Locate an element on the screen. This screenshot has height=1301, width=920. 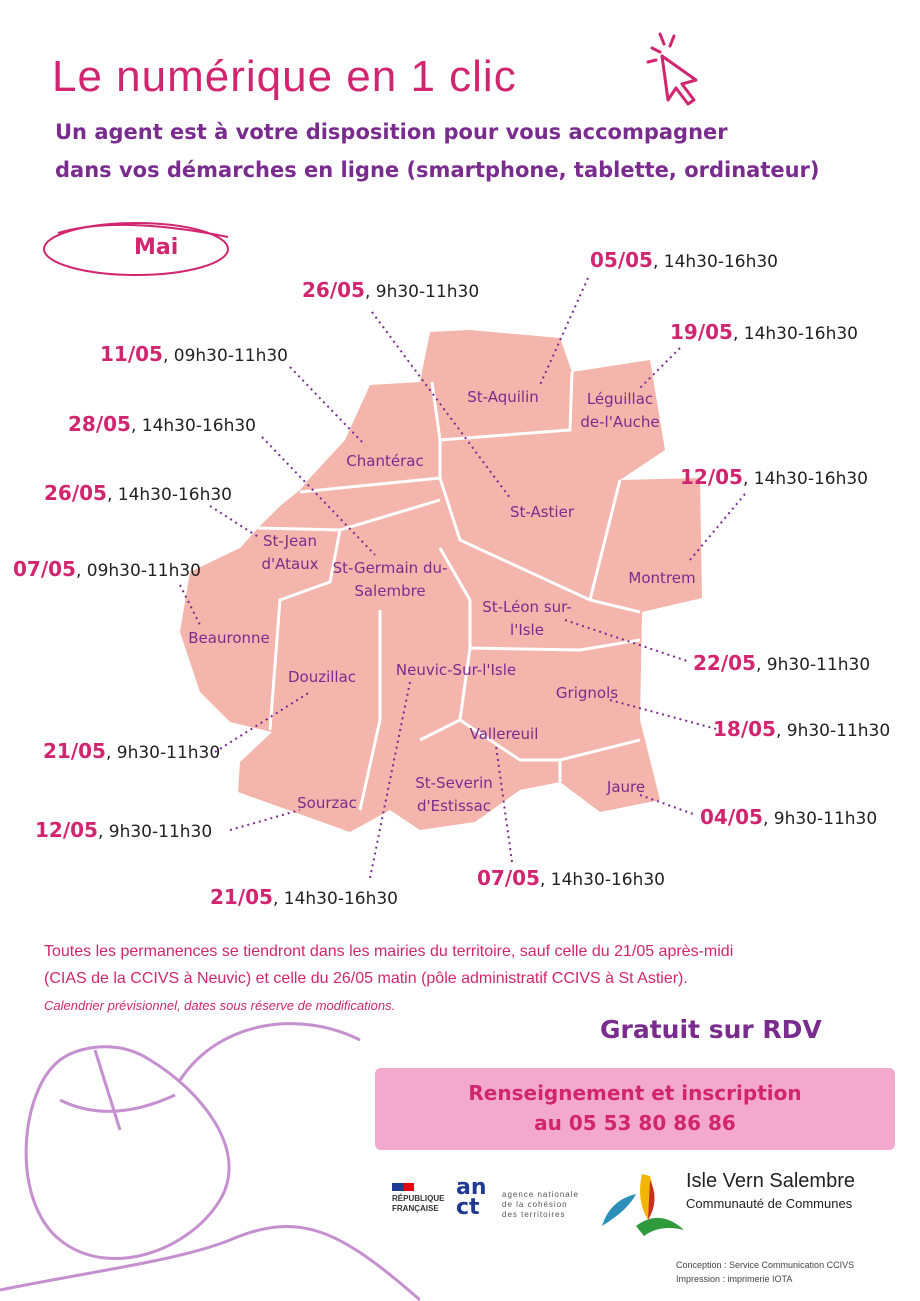
page-title: Le numérique en 1 clic is located at coordinates (284, 76).